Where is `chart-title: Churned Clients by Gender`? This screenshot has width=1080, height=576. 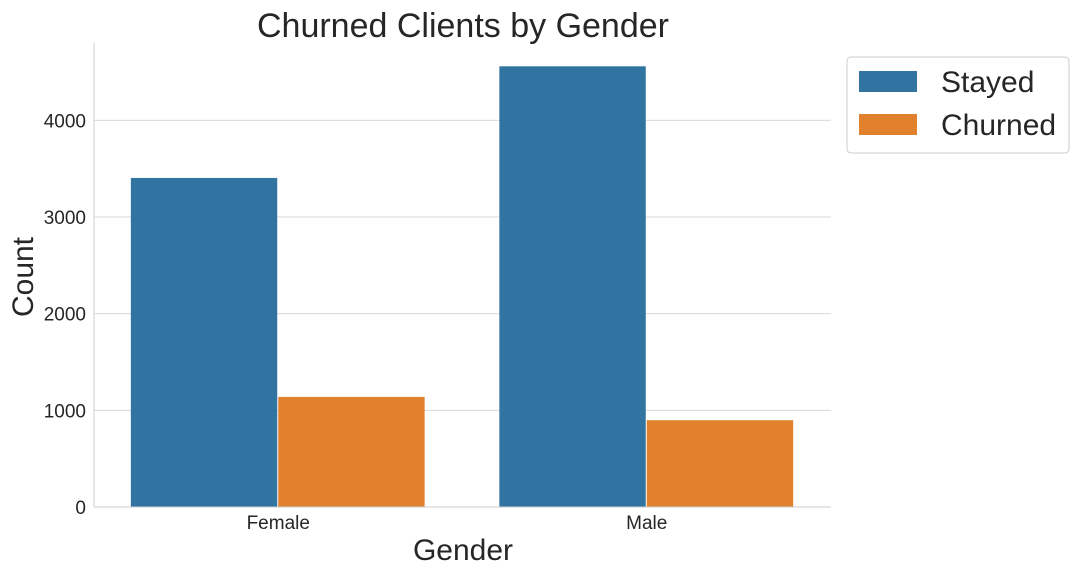
chart-title: Churned Clients by Gender is located at coordinates (463, 26).